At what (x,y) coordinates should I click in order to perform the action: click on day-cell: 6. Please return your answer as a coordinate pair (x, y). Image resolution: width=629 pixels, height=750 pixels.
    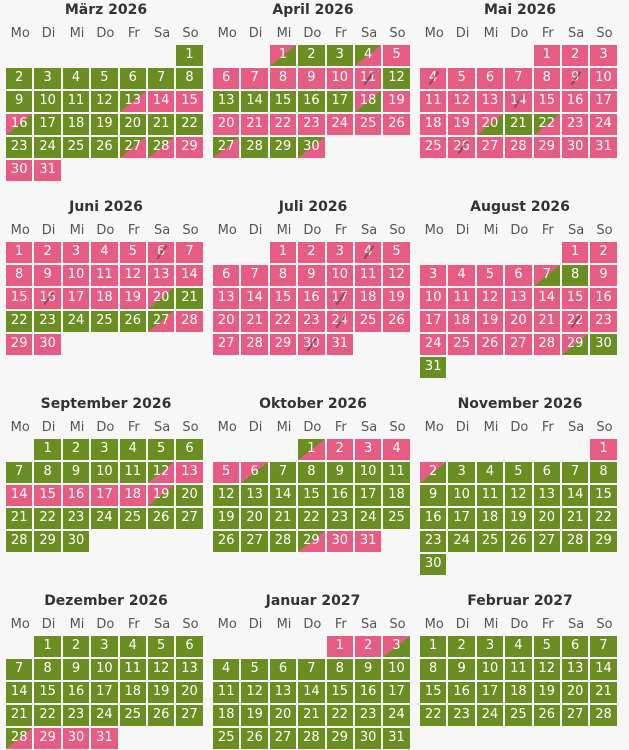
    Looking at the image, I should click on (283, 669).